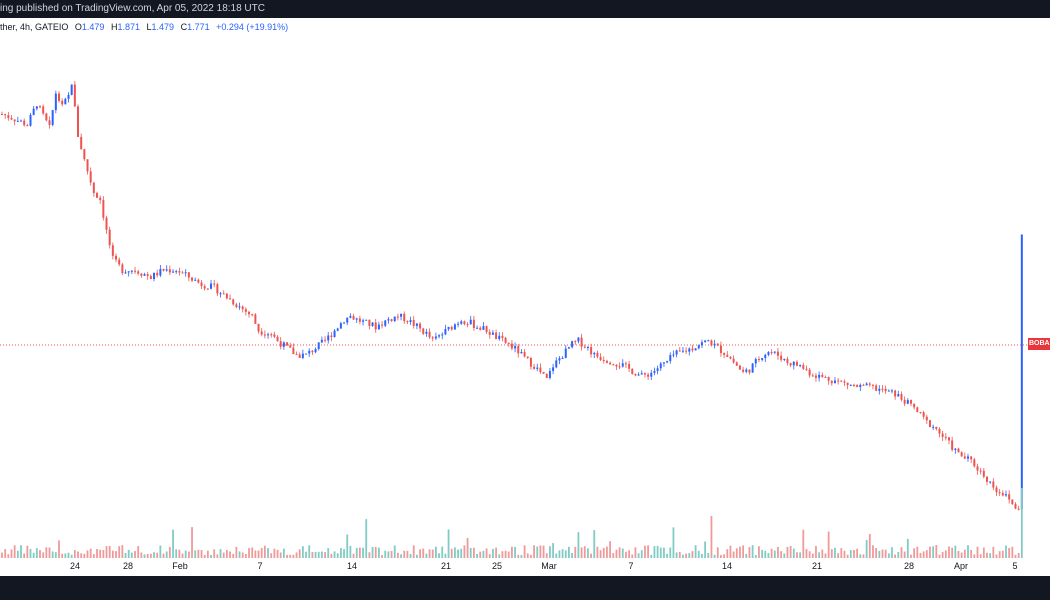 The height and width of the screenshot is (600, 1050). Describe the element at coordinates (198, 27) in the screenshot. I see `close-value: 1.771` at that location.